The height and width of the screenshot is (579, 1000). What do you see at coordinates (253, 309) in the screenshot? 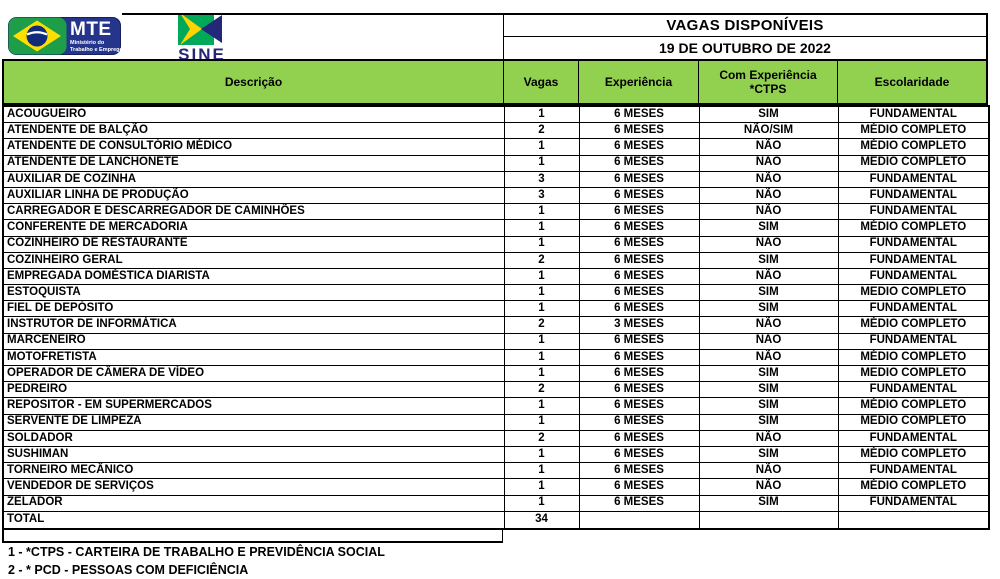
I see `cell-descricao: FIEL DE DEPÓSITO` at bounding box center [253, 309].